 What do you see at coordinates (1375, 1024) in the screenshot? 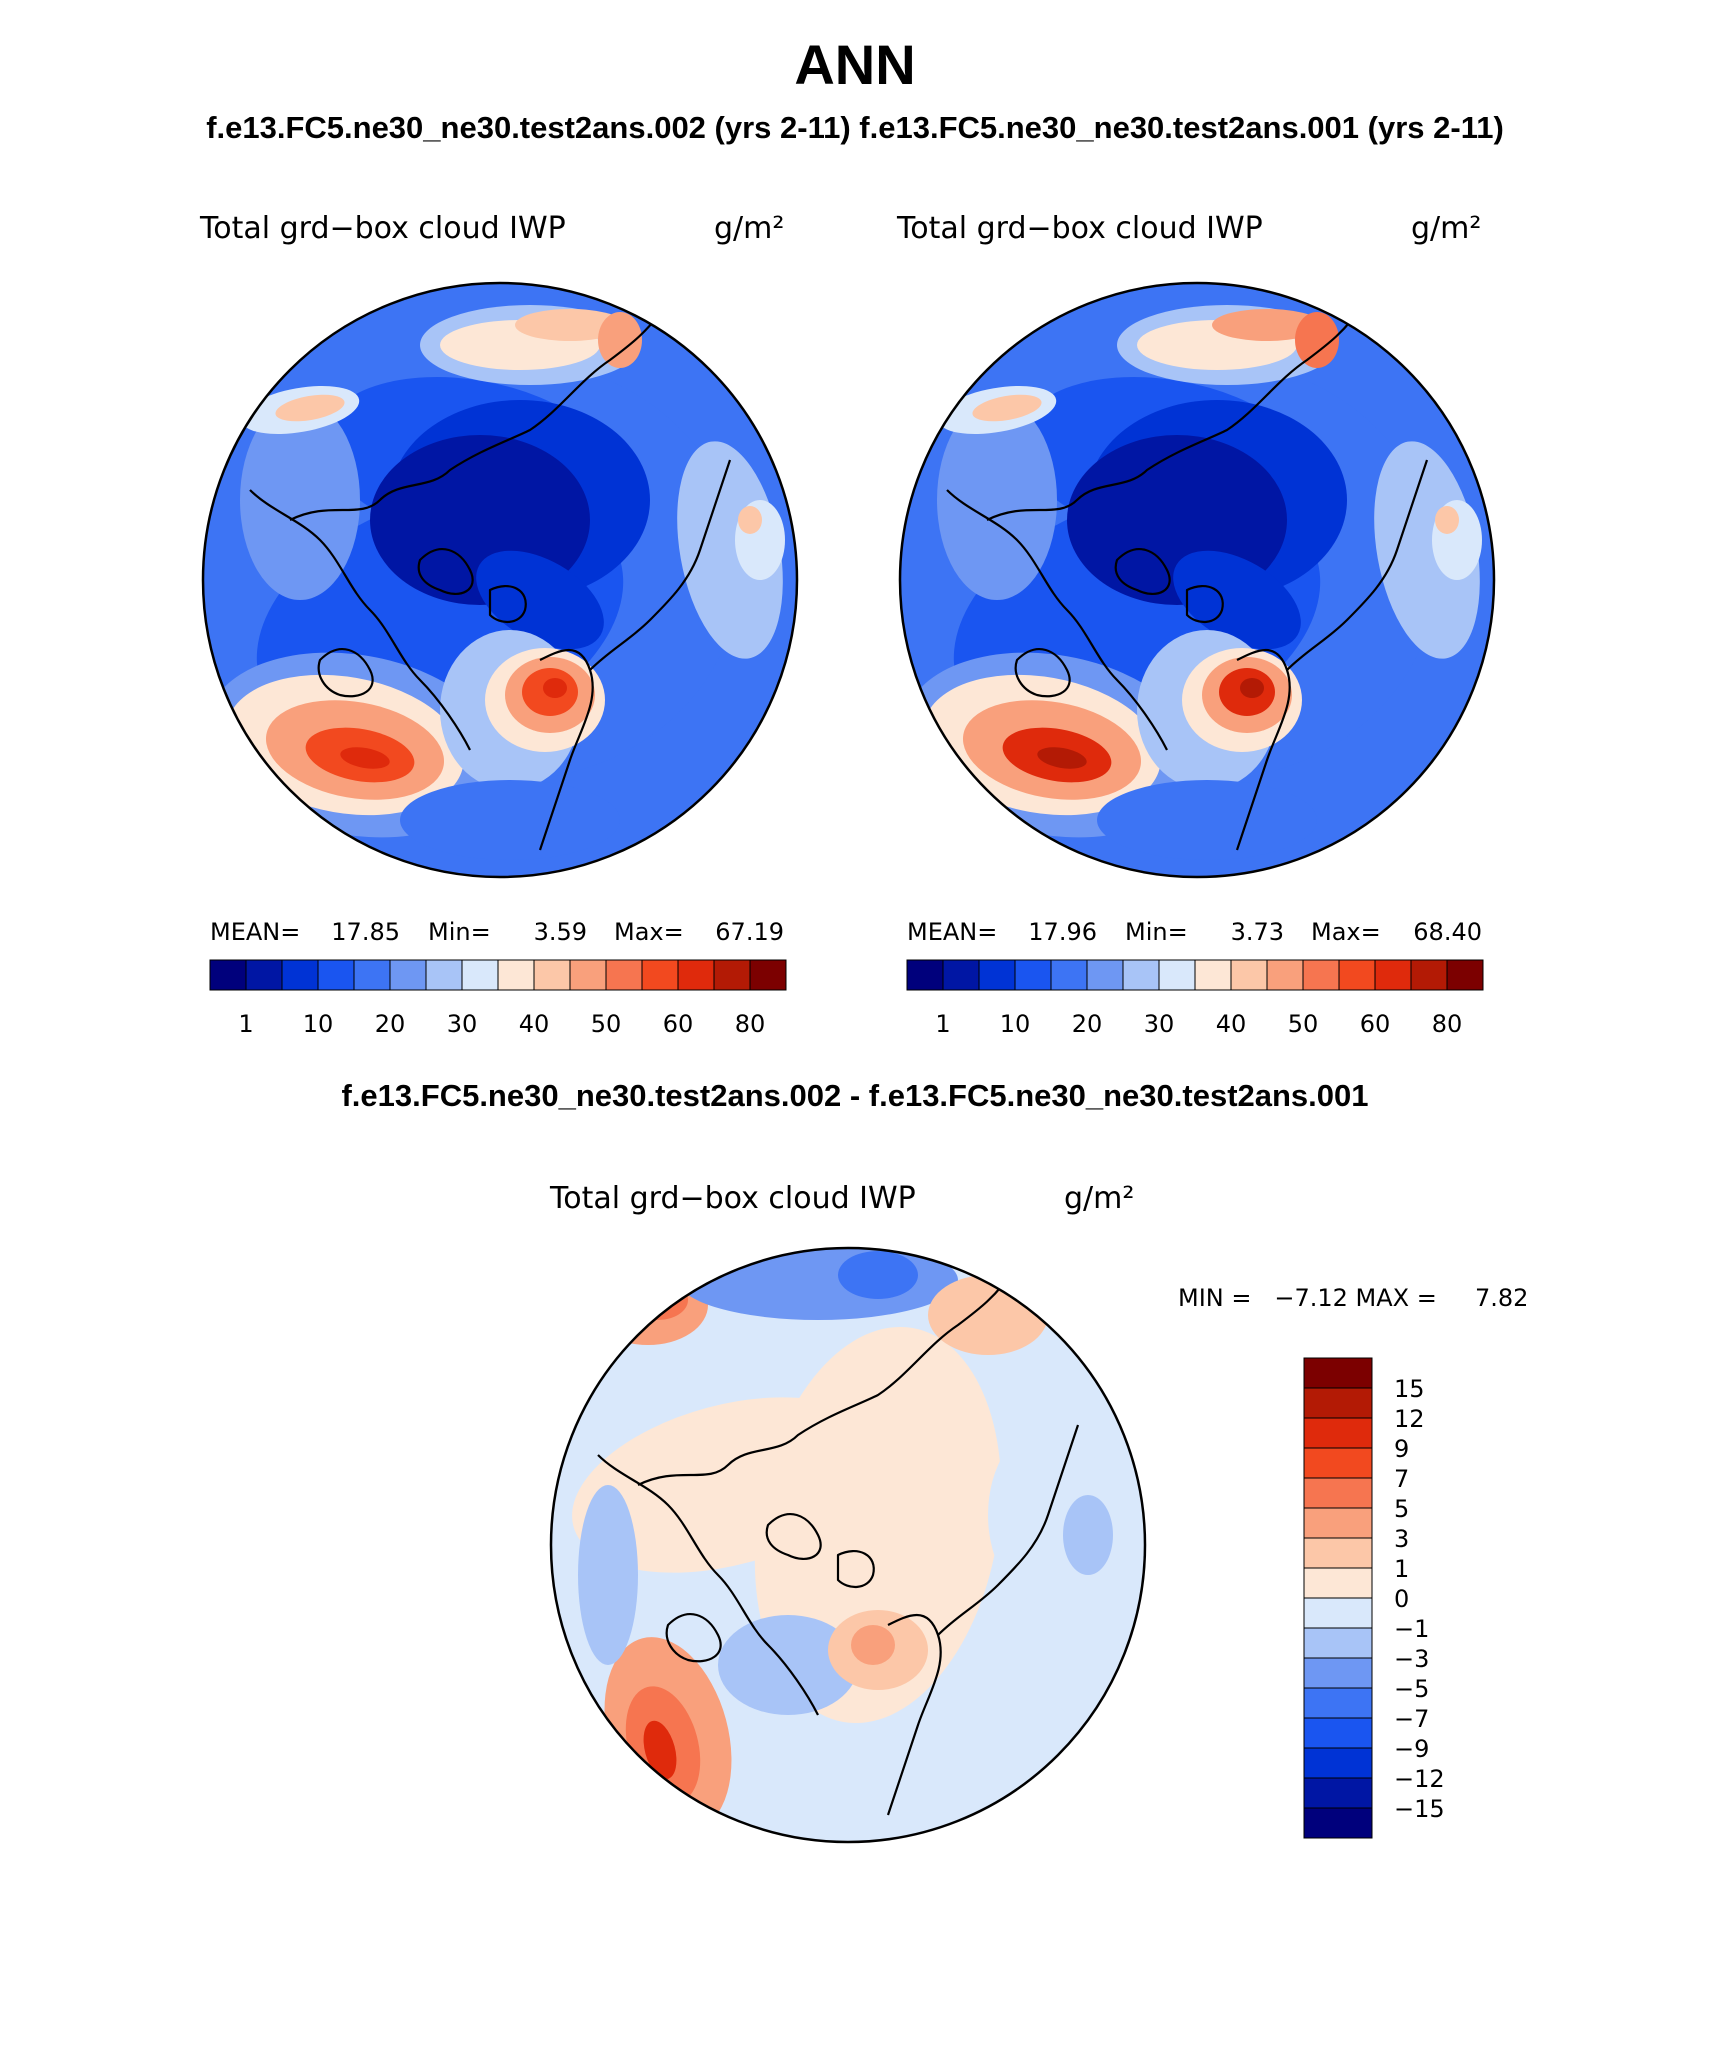
I see `panel-2-colorbar-tick-label: 60` at bounding box center [1375, 1024].